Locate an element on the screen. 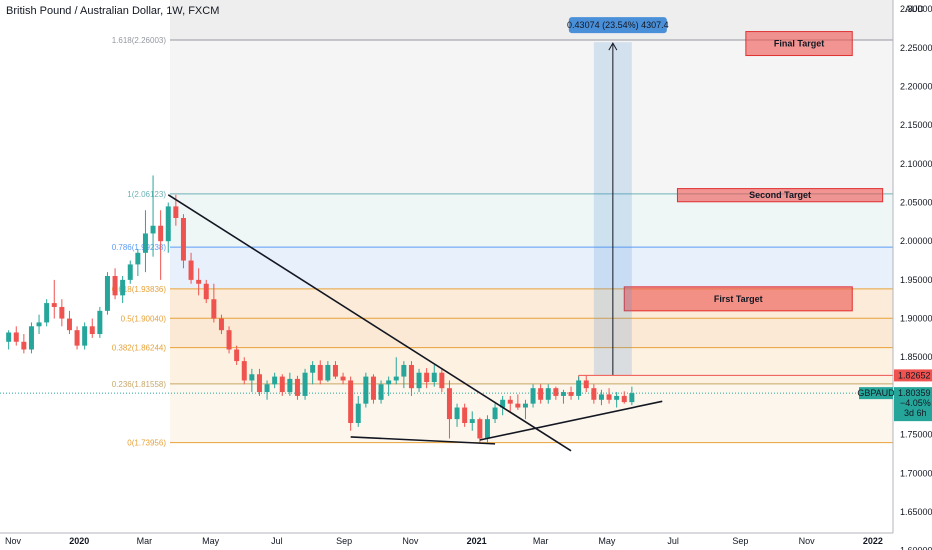 Image resolution: width=932 pixels, height=550 pixels. currency-label: AUD is located at coordinates (915, 9).